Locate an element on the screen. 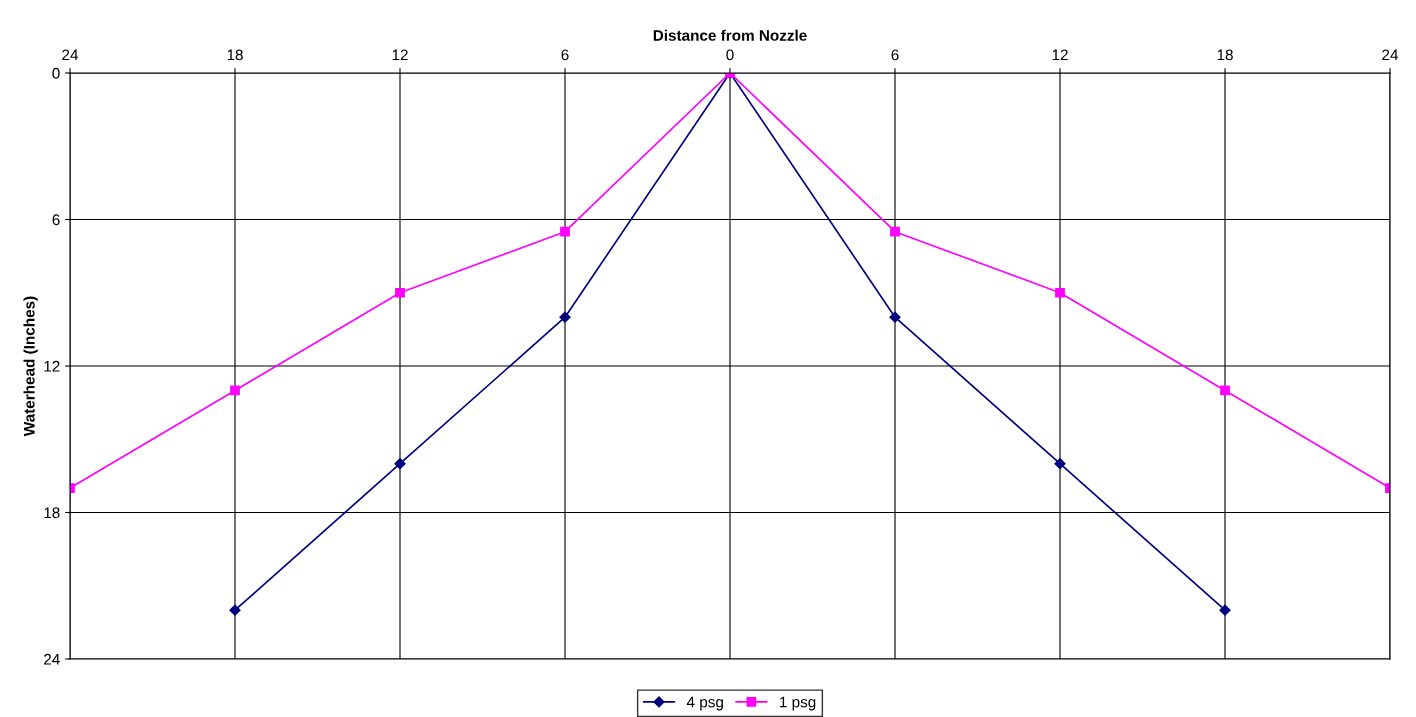 The width and height of the screenshot is (1416, 717). legend-label: 4 psg is located at coordinates (704, 703).